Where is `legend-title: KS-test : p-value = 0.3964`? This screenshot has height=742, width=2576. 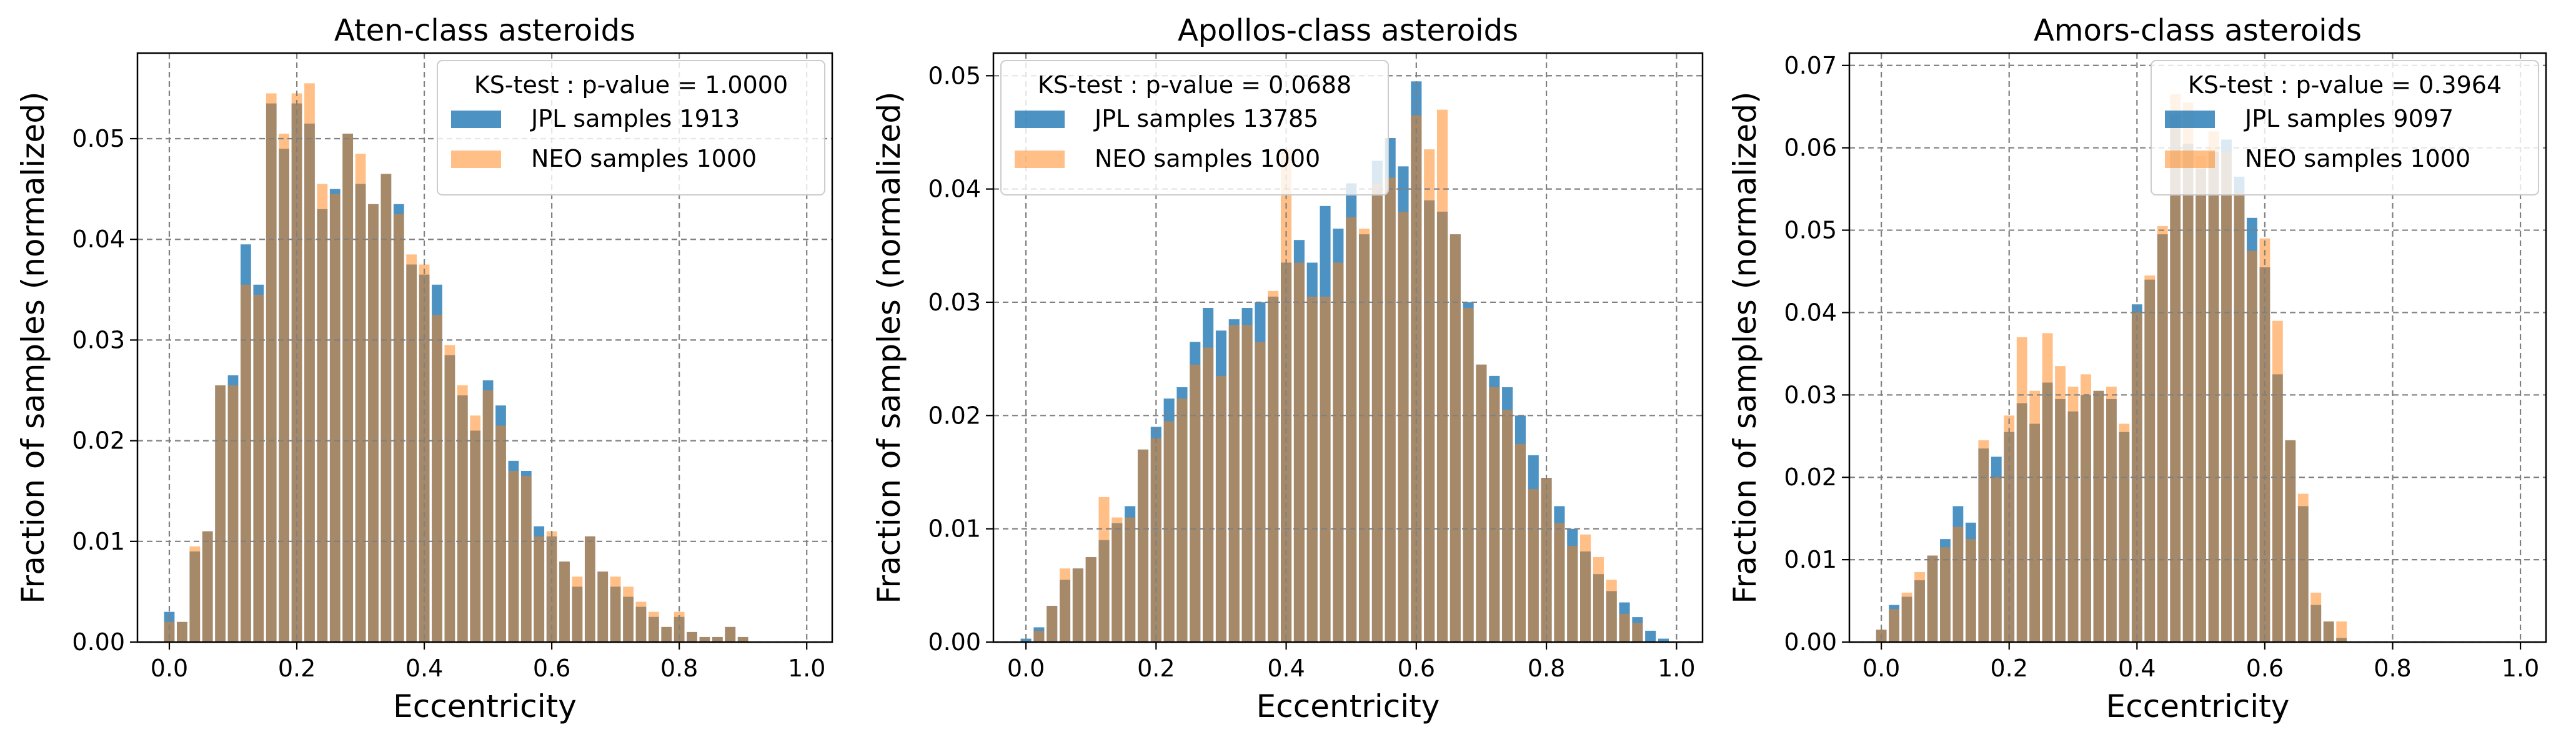
legend-title: KS-test : p-value = 0.3964 is located at coordinates (2345, 85).